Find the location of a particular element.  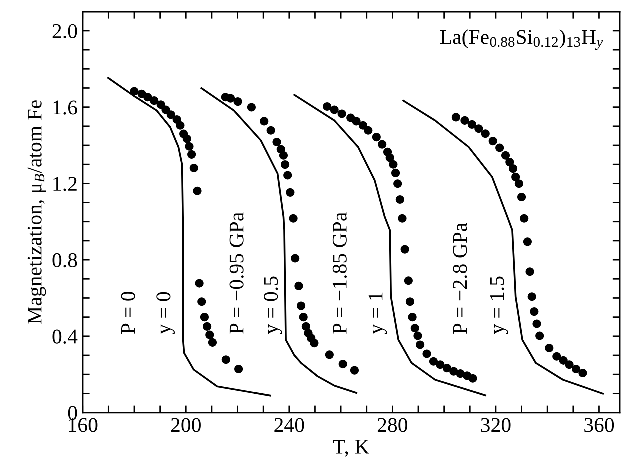

annotation: y = 0 is located at coordinates (166, 313).